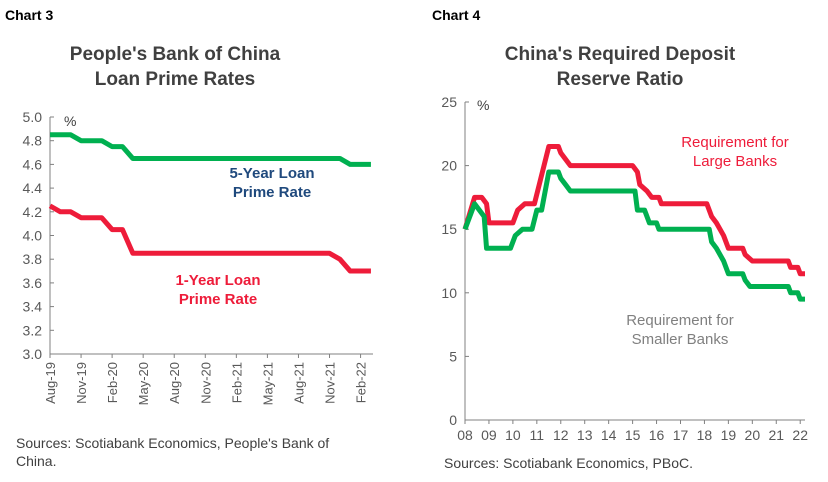  What do you see at coordinates (33, 283) in the screenshot?
I see `y-tick-label: 3.6` at bounding box center [33, 283].